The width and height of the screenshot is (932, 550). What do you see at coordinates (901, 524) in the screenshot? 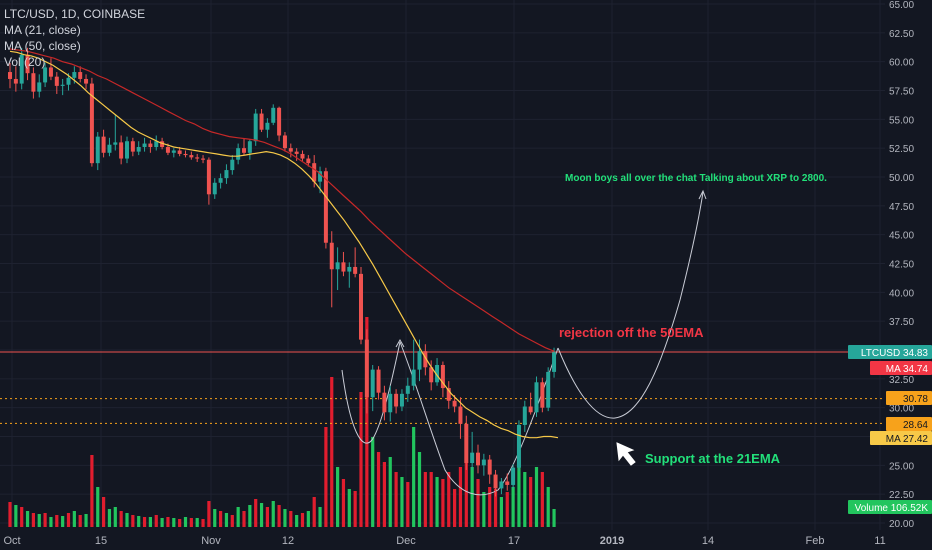
I see `price-tick-label: 20.00` at bounding box center [901, 524].